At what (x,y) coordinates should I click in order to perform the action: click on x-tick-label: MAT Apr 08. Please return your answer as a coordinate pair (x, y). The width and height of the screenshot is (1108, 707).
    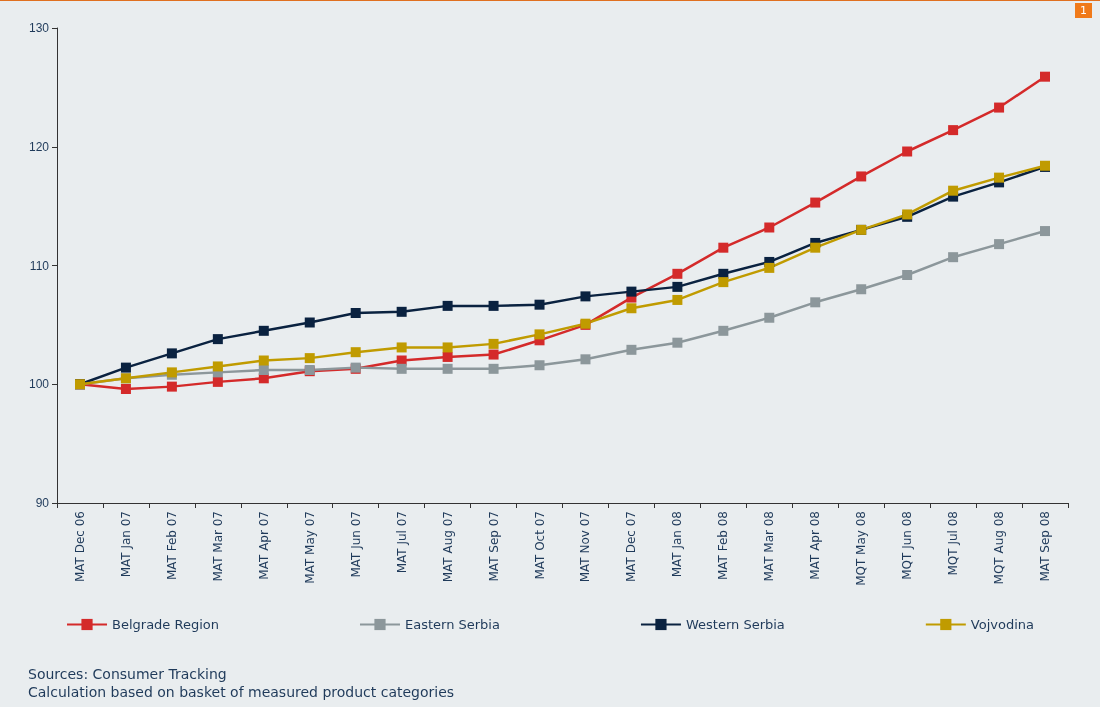
    Looking at the image, I should click on (815, 545).